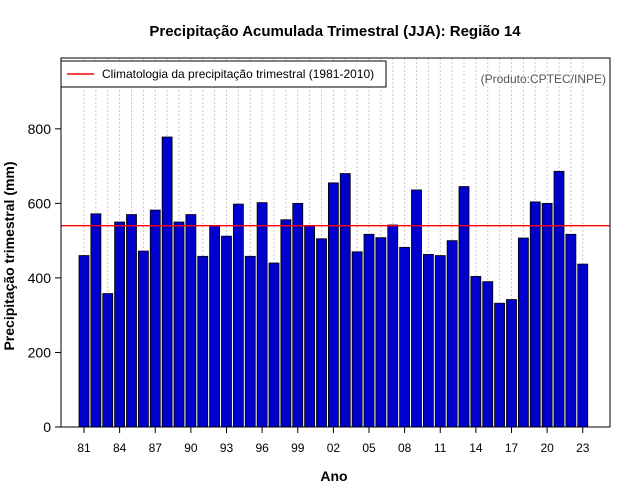  I want to click on bar-2004, so click(357, 339).